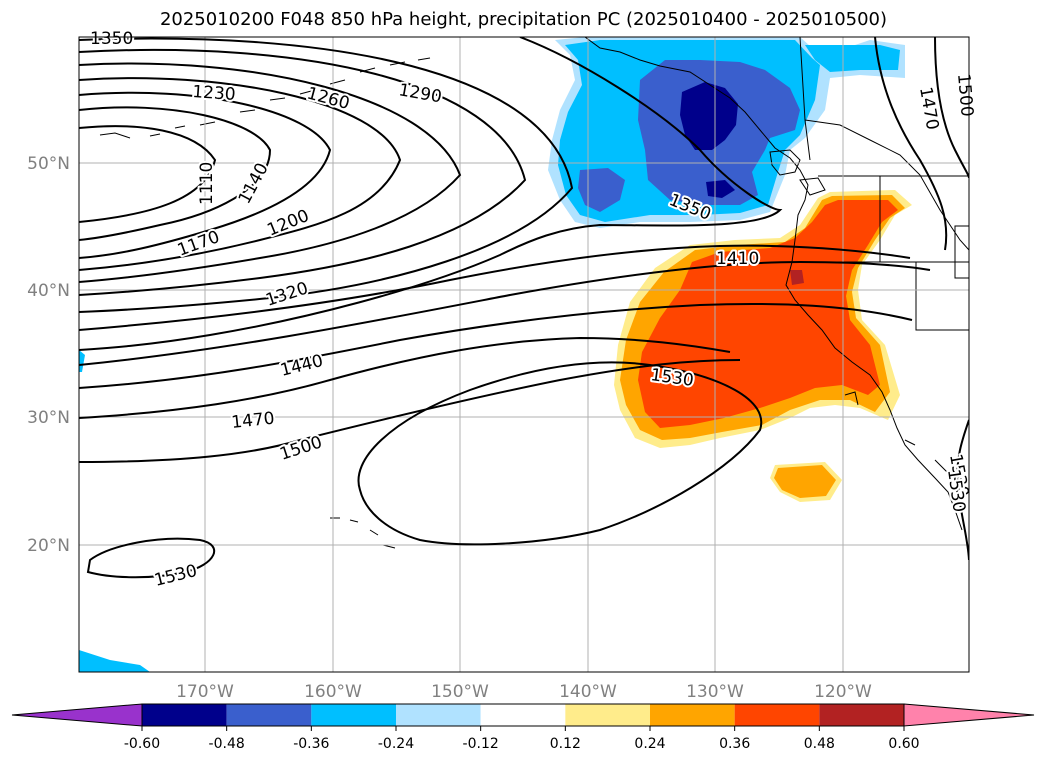 Image resolution: width=1047 pixels, height=765 pixels. What do you see at coordinates (333, 692) in the screenshot?
I see `lon-tick: 160°W` at bounding box center [333, 692].